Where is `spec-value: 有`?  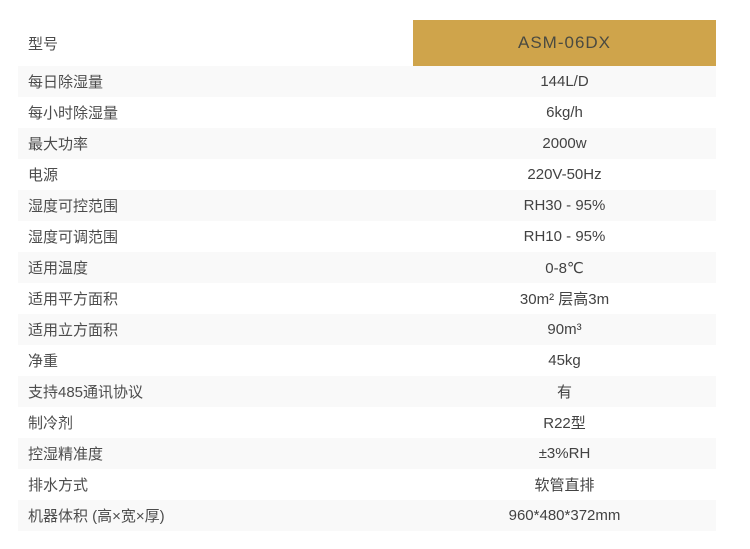 spec-value: 有 is located at coordinates (564, 392).